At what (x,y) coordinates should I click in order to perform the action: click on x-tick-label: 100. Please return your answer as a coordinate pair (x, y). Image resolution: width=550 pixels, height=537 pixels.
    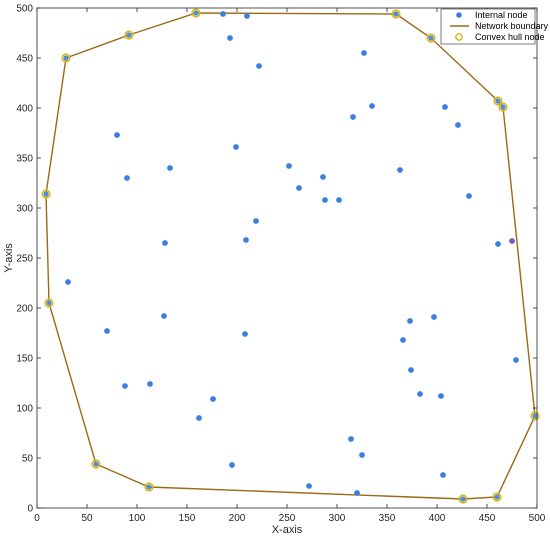
    Looking at the image, I should click on (137, 518).